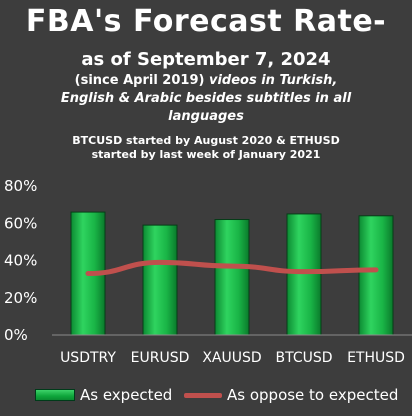  What do you see at coordinates (376, 275) in the screenshot?
I see `bar-ethusd` at bounding box center [376, 275].